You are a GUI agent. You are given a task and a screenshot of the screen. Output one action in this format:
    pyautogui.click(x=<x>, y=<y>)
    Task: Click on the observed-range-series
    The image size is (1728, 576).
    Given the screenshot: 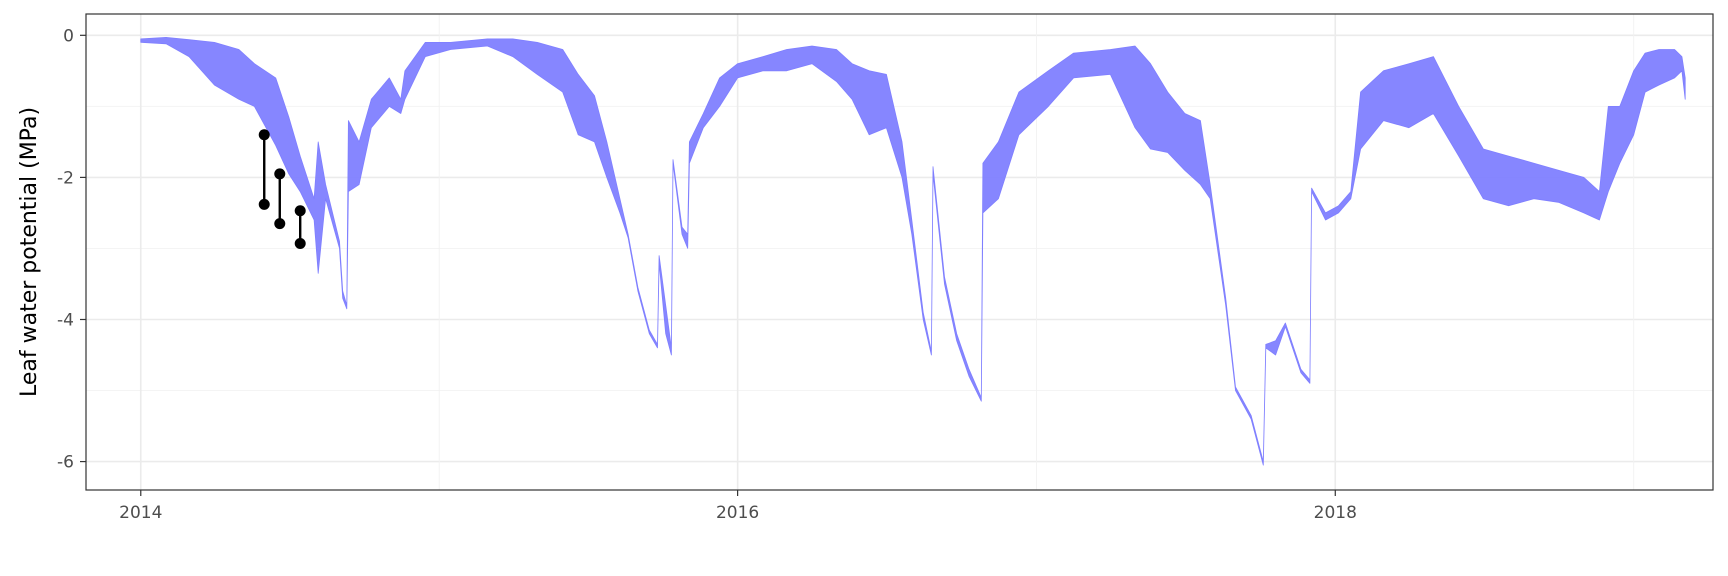 What is the action you would take?
    pyautogui.click(x=282, y=189)
    